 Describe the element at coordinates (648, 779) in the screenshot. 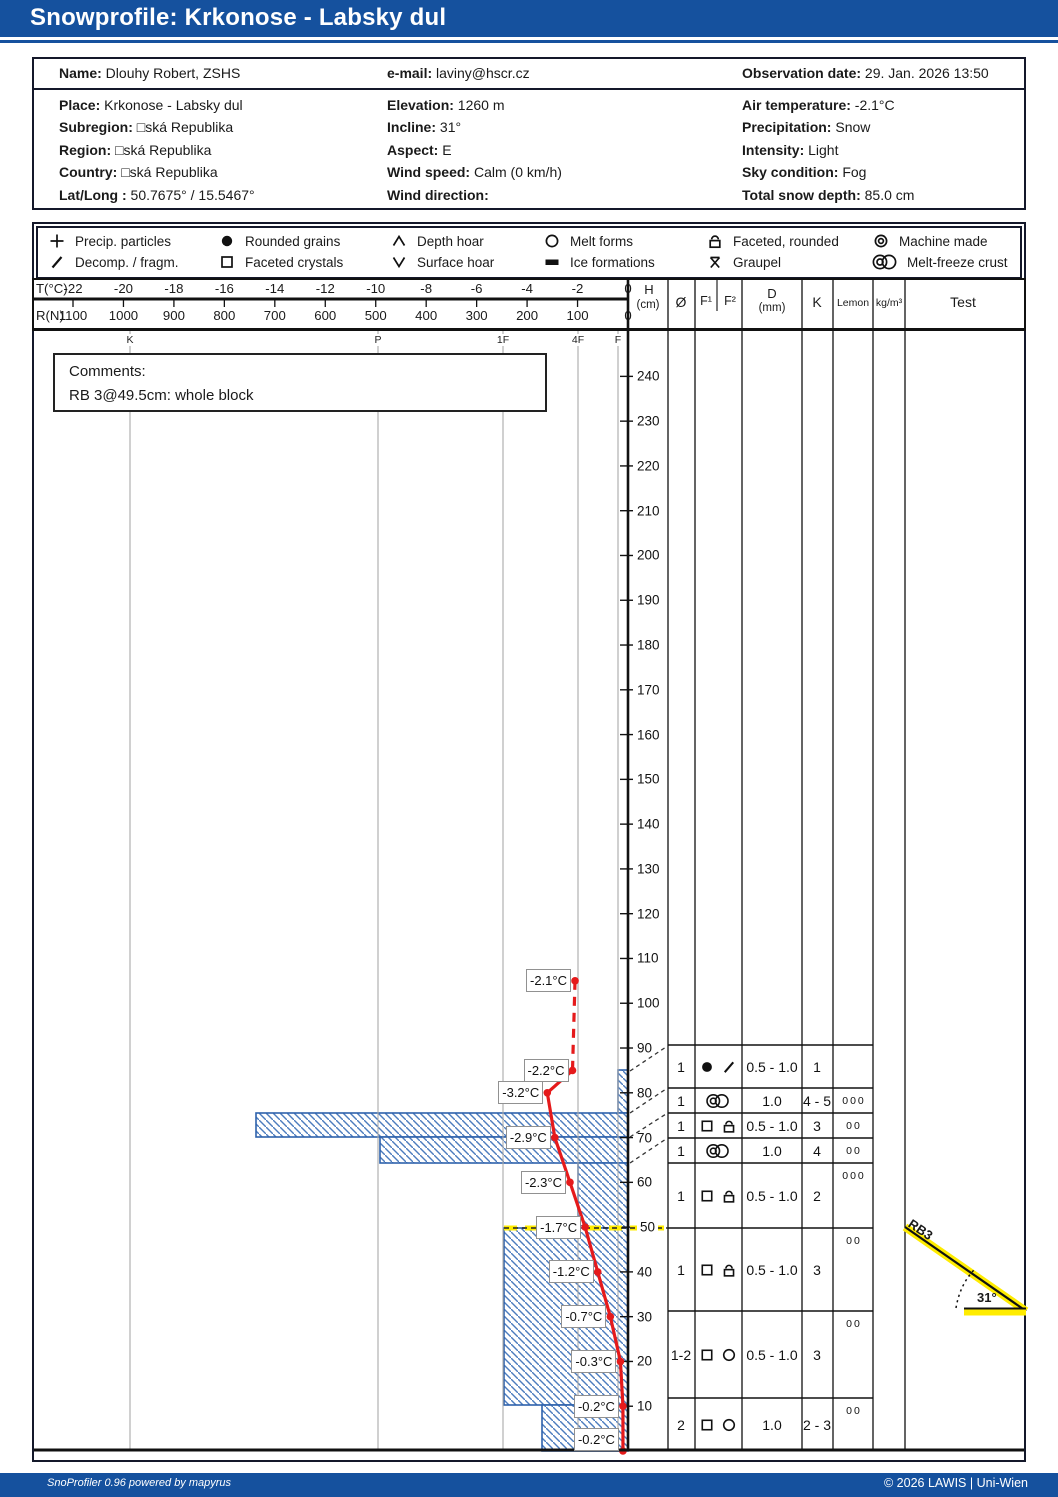

I see `depth-tick-label: 150` at that location.